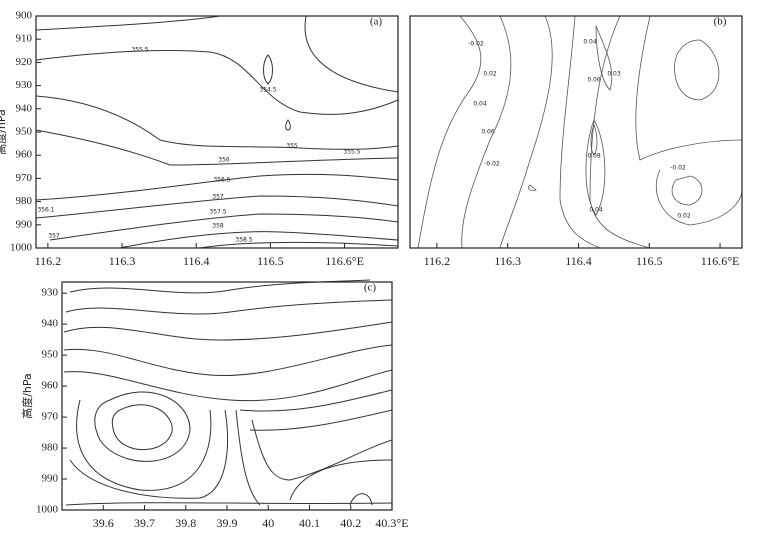 This screenshot has height=536, width=762. What do you see at coordinates (243, 240) in the screenshot?
I see `contour-label: 358.5` at bounding box center [243, 240].